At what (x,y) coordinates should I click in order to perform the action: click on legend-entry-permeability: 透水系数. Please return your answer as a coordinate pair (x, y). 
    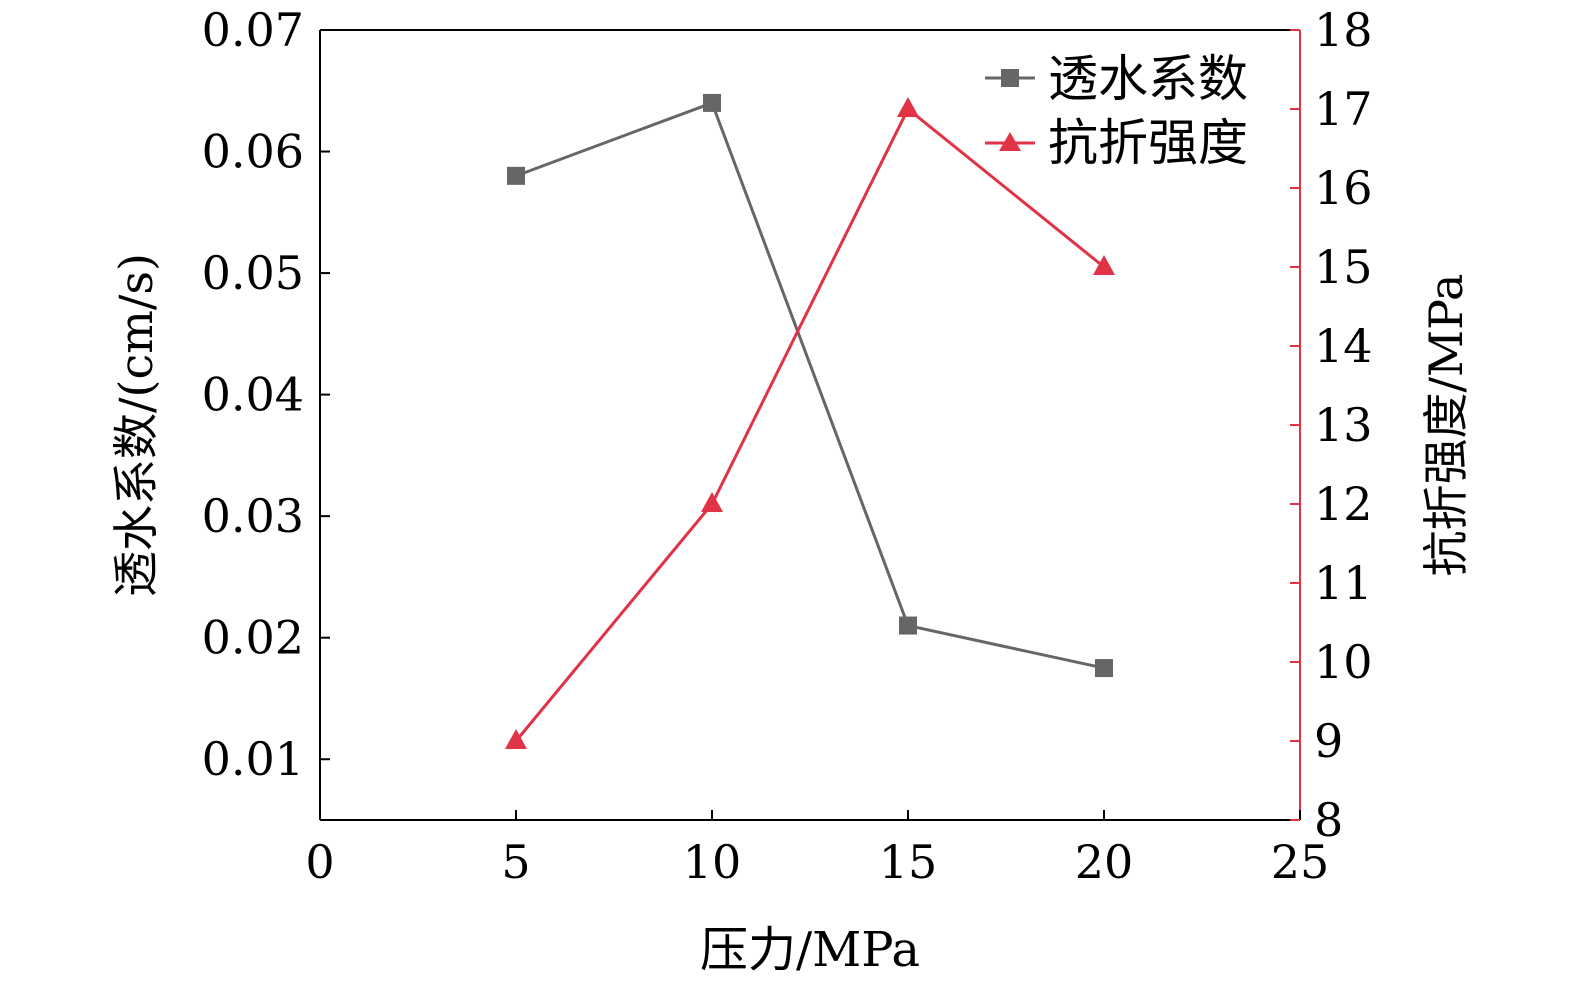
    Looking at the image, I should click on (1116, 79).